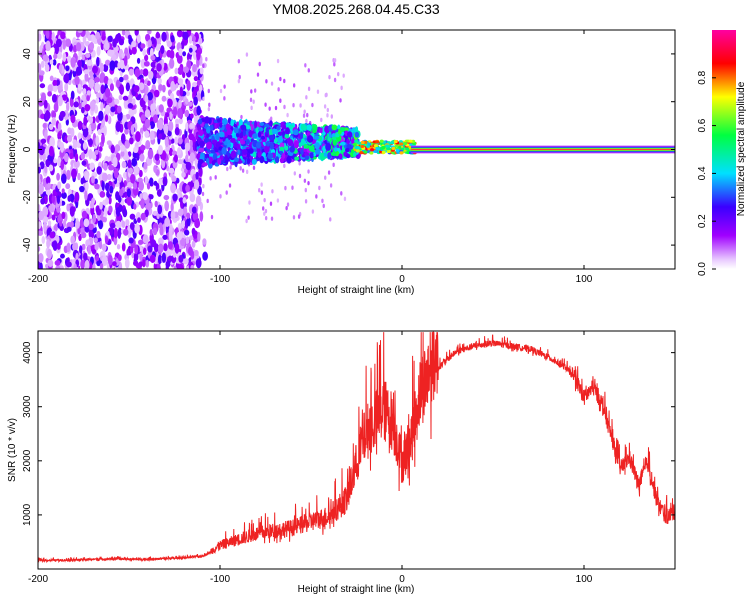 The image size is (750, 600). What do you see at coordinates (27, 406) in the screenshot?
I see `y-tick-label: 3000` at bounding box center [27, 406].